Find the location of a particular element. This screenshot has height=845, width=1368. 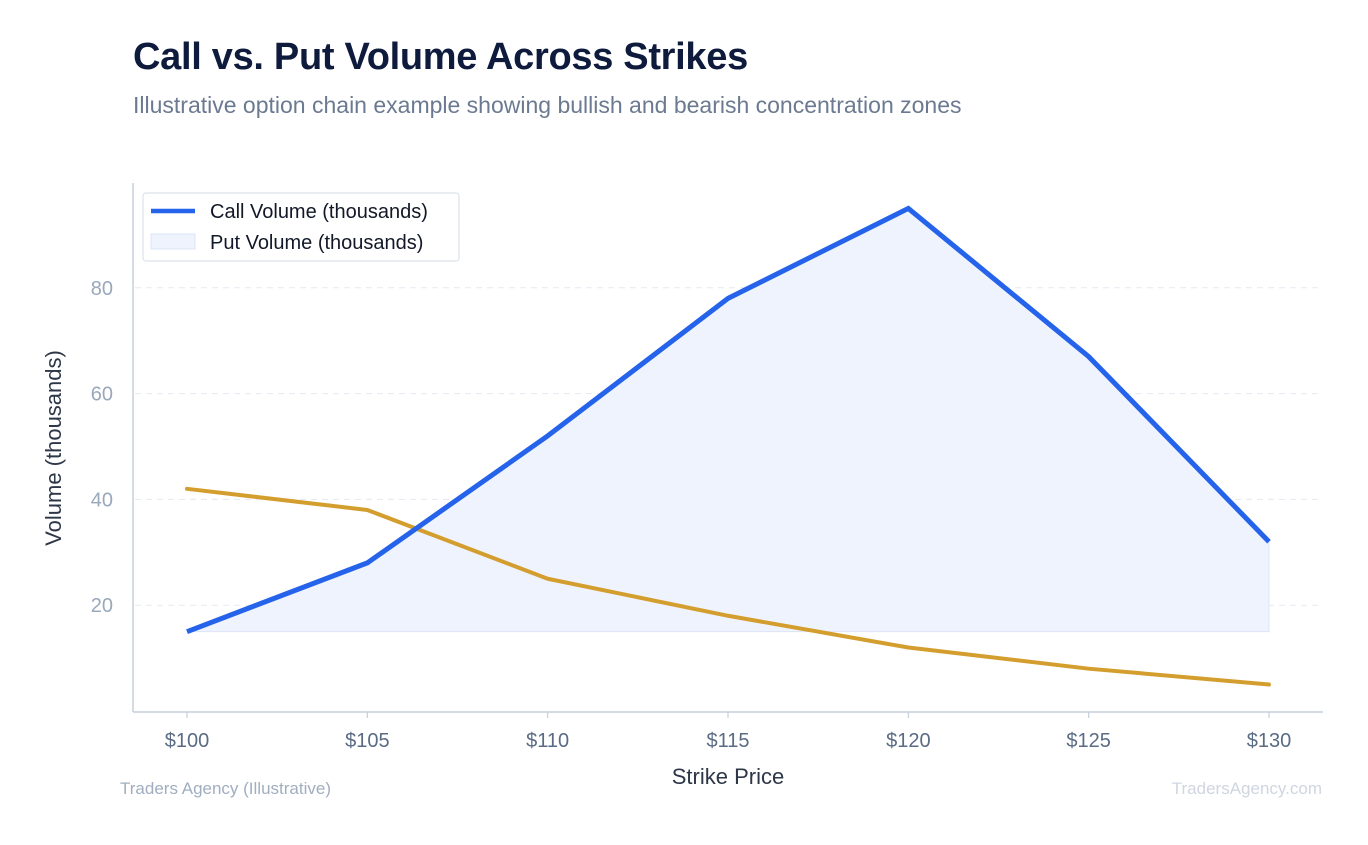

legend-put-swatch is located at coordinates (173, 241).